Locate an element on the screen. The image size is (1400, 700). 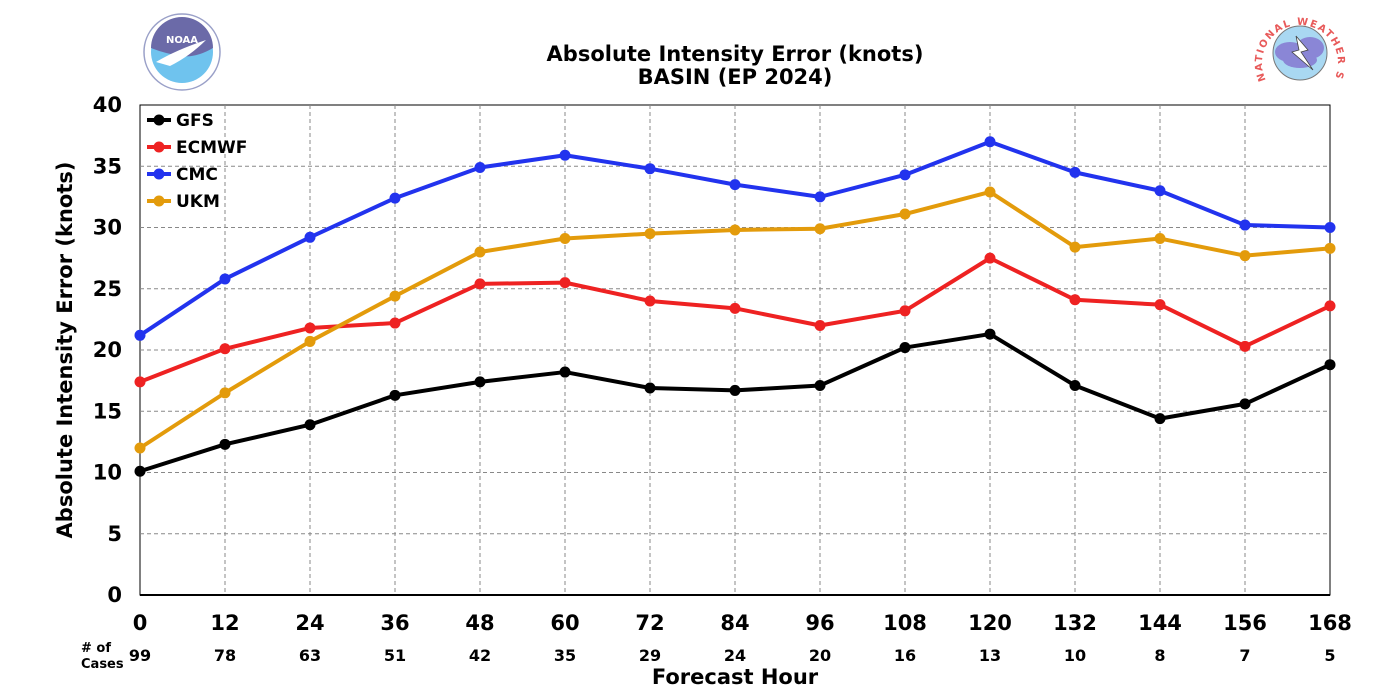
legend-marker-ecmwf is located at coordinates (159, 147).